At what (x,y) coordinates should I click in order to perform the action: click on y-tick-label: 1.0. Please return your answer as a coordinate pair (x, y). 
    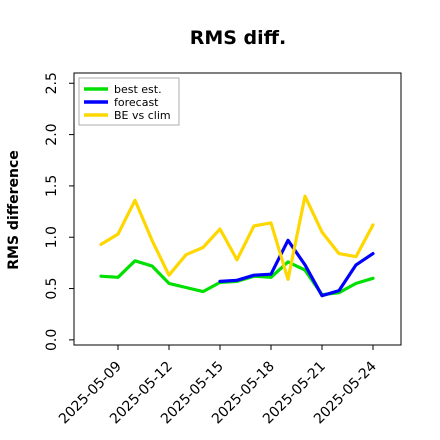
    Looking at the image, I should click on (52, 237).